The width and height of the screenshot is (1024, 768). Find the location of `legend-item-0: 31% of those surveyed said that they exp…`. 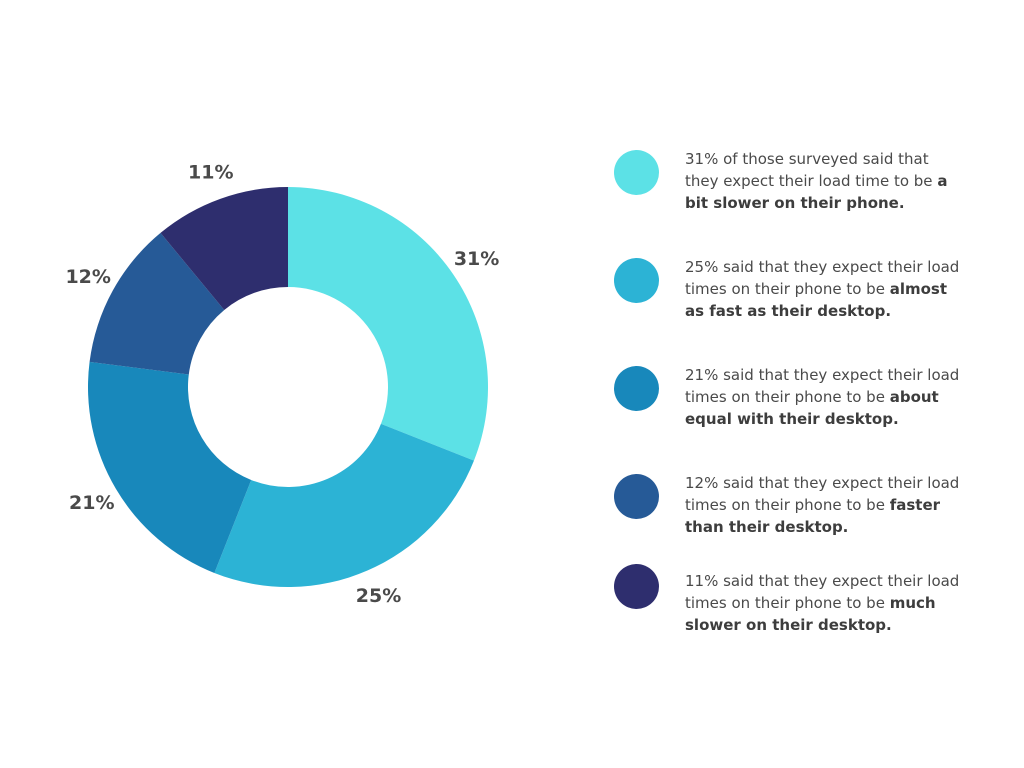

legend-item-0: 31% of those surveyed said that they exp… is located at coordinates (812, 185).